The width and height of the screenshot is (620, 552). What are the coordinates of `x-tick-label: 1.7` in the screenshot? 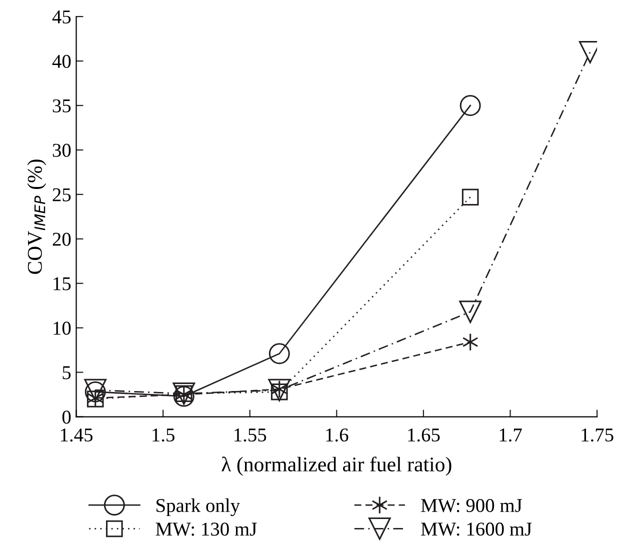 It's located at (511, 435).